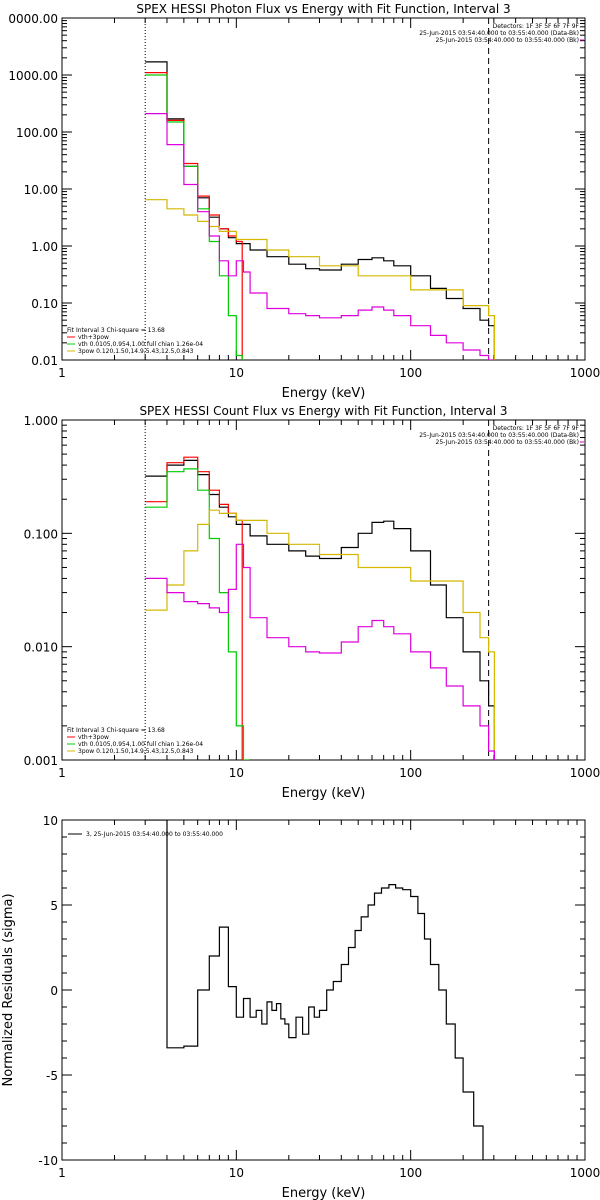 The image size is (600, 1200). I want to click on y-tick-label: -5, so click(52, 1076).